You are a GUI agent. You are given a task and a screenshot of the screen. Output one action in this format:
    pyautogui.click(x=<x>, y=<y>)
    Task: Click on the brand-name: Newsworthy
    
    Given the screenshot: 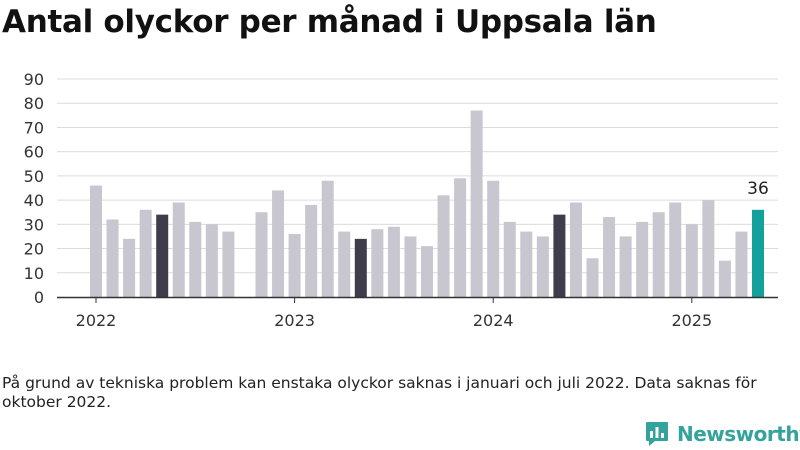 What is the action you would take?
    pyautogui.click(x=738, y=434)
    